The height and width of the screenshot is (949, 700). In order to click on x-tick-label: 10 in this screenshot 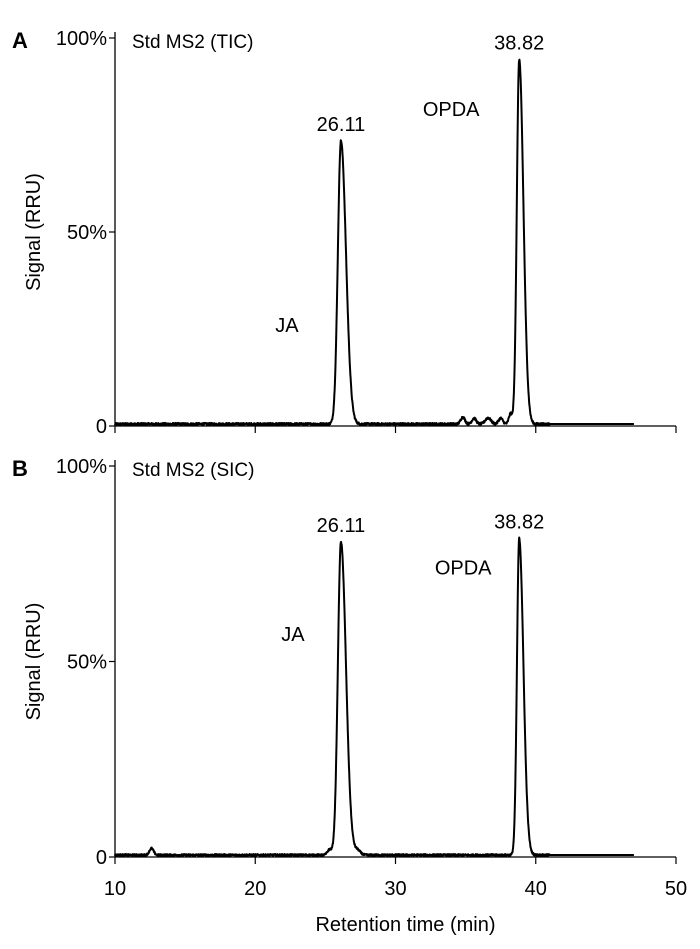, I will do `click(115, 889)`.